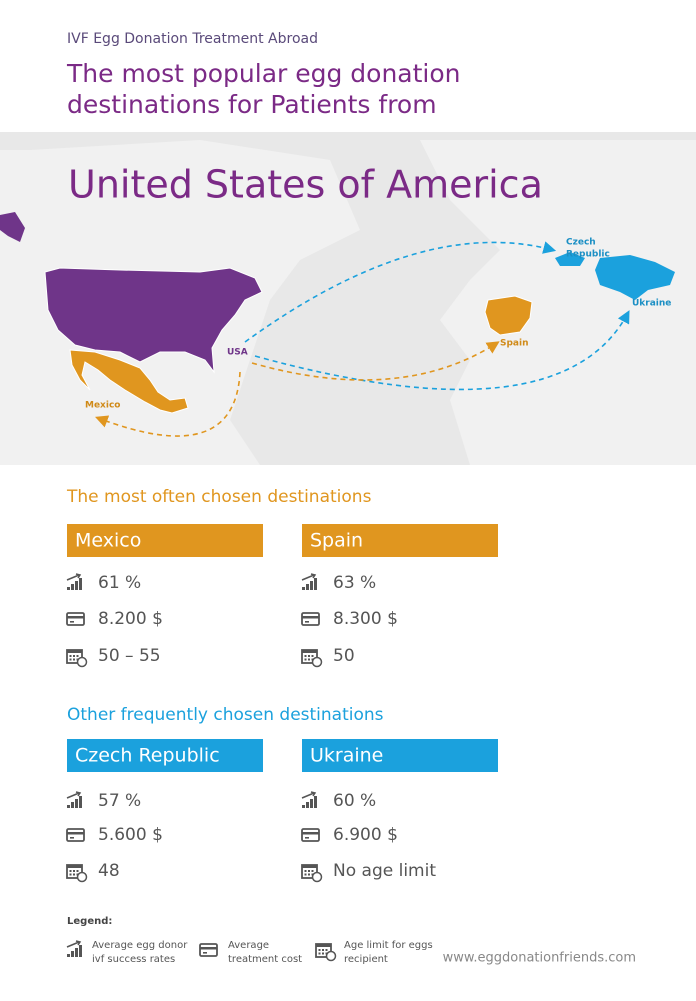  I want to click on stat-value: 50, so click(344, 656).